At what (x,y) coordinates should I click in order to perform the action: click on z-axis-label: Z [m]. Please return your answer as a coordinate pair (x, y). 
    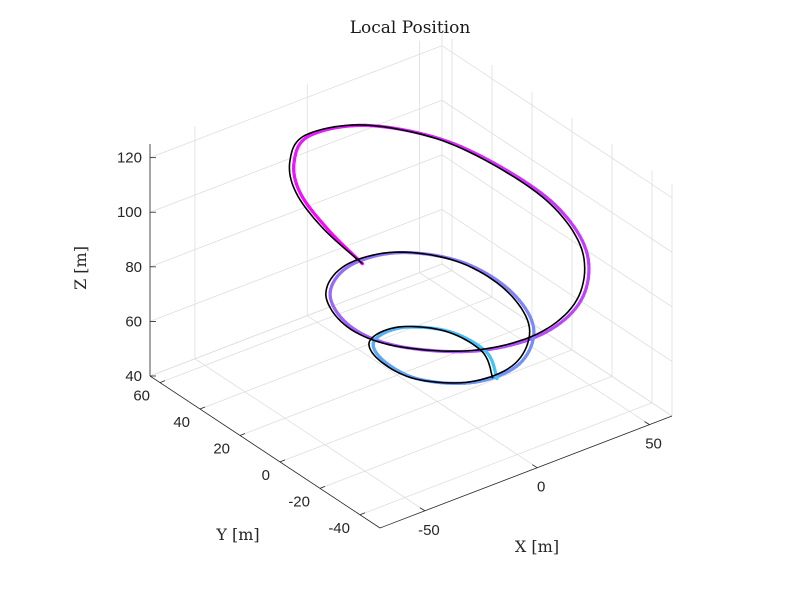
    Looking at the image, I should click on (80, 268).